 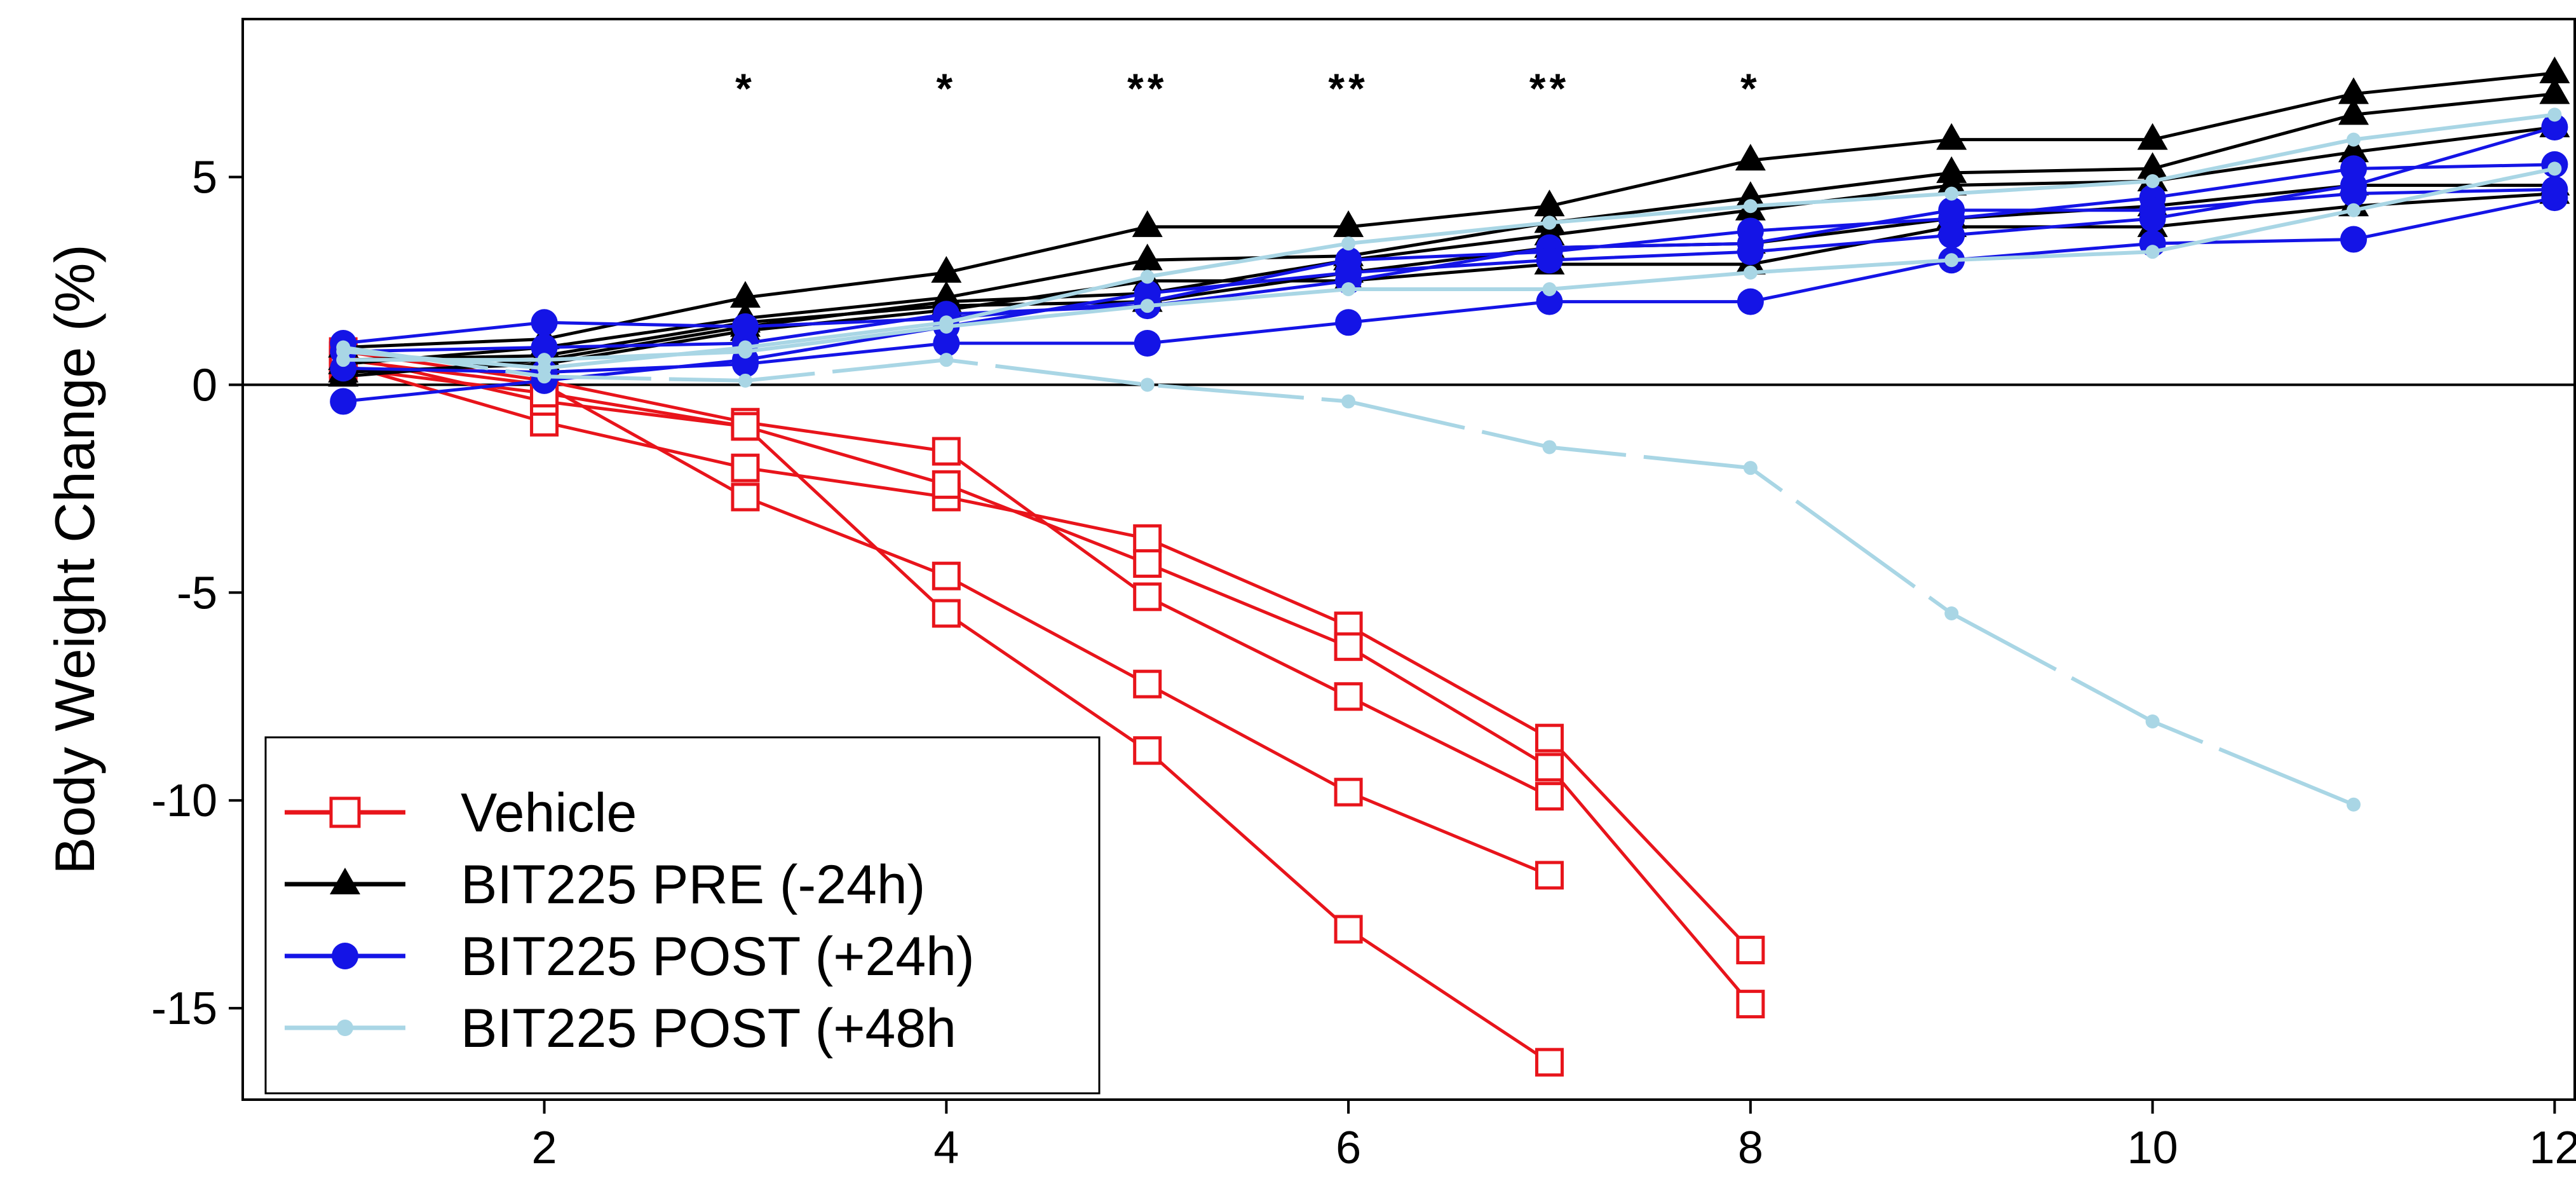 What do you see at coordinates (709, 1028) in the screenshot?
I see `legend-label: BIT225 POST (+48h` at bounding box center [709, 1028].